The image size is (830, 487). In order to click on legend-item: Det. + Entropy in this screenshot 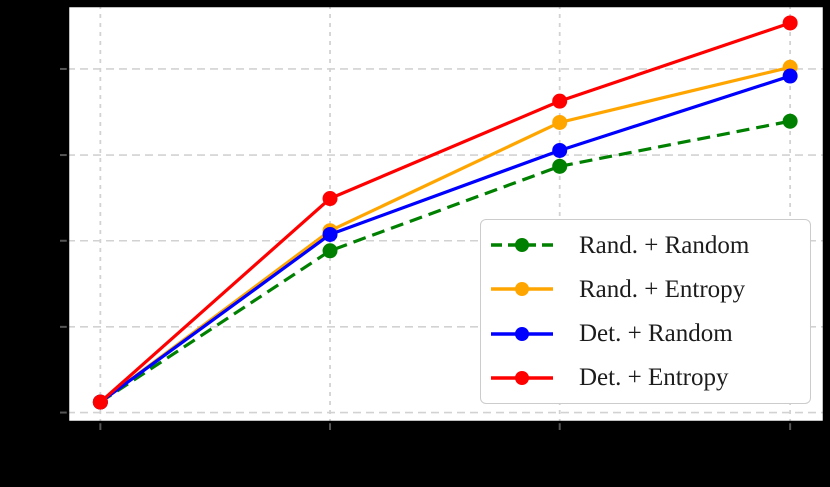, I will do `click(645, 378)`.